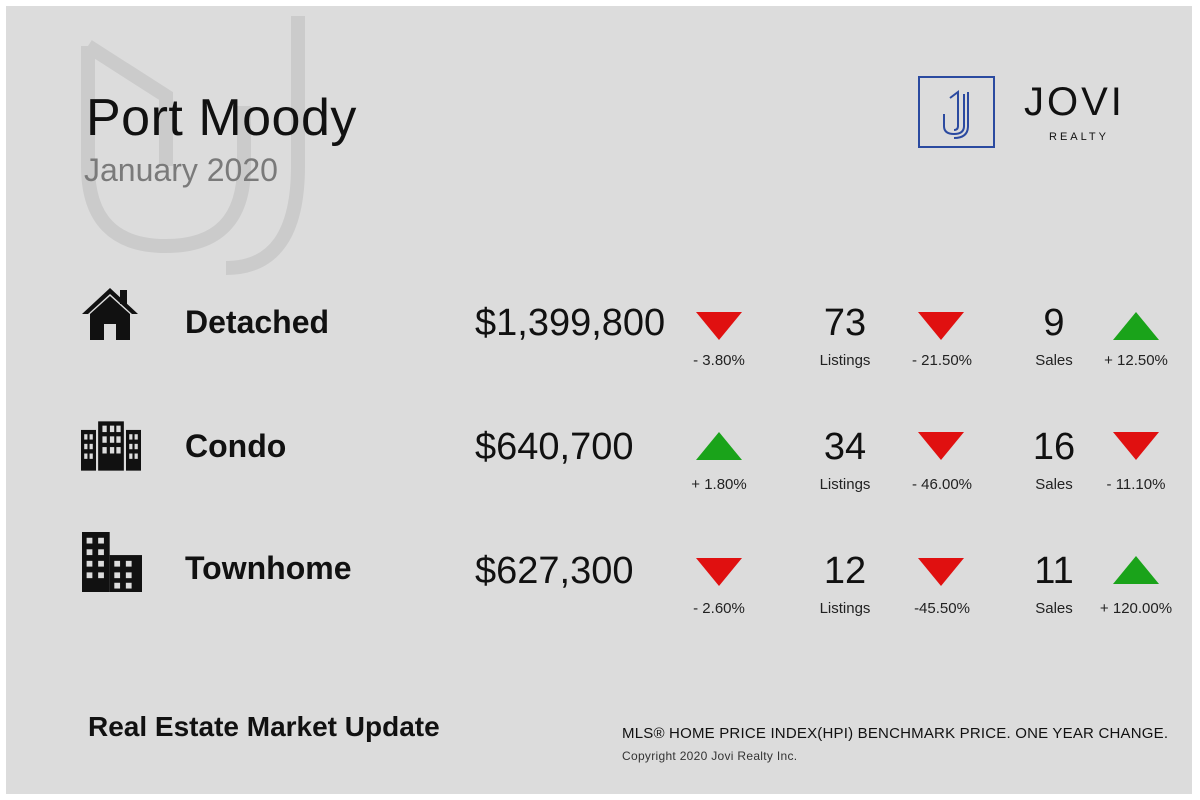  I want to click on price-change: + 1.80%, so click(719, 484).